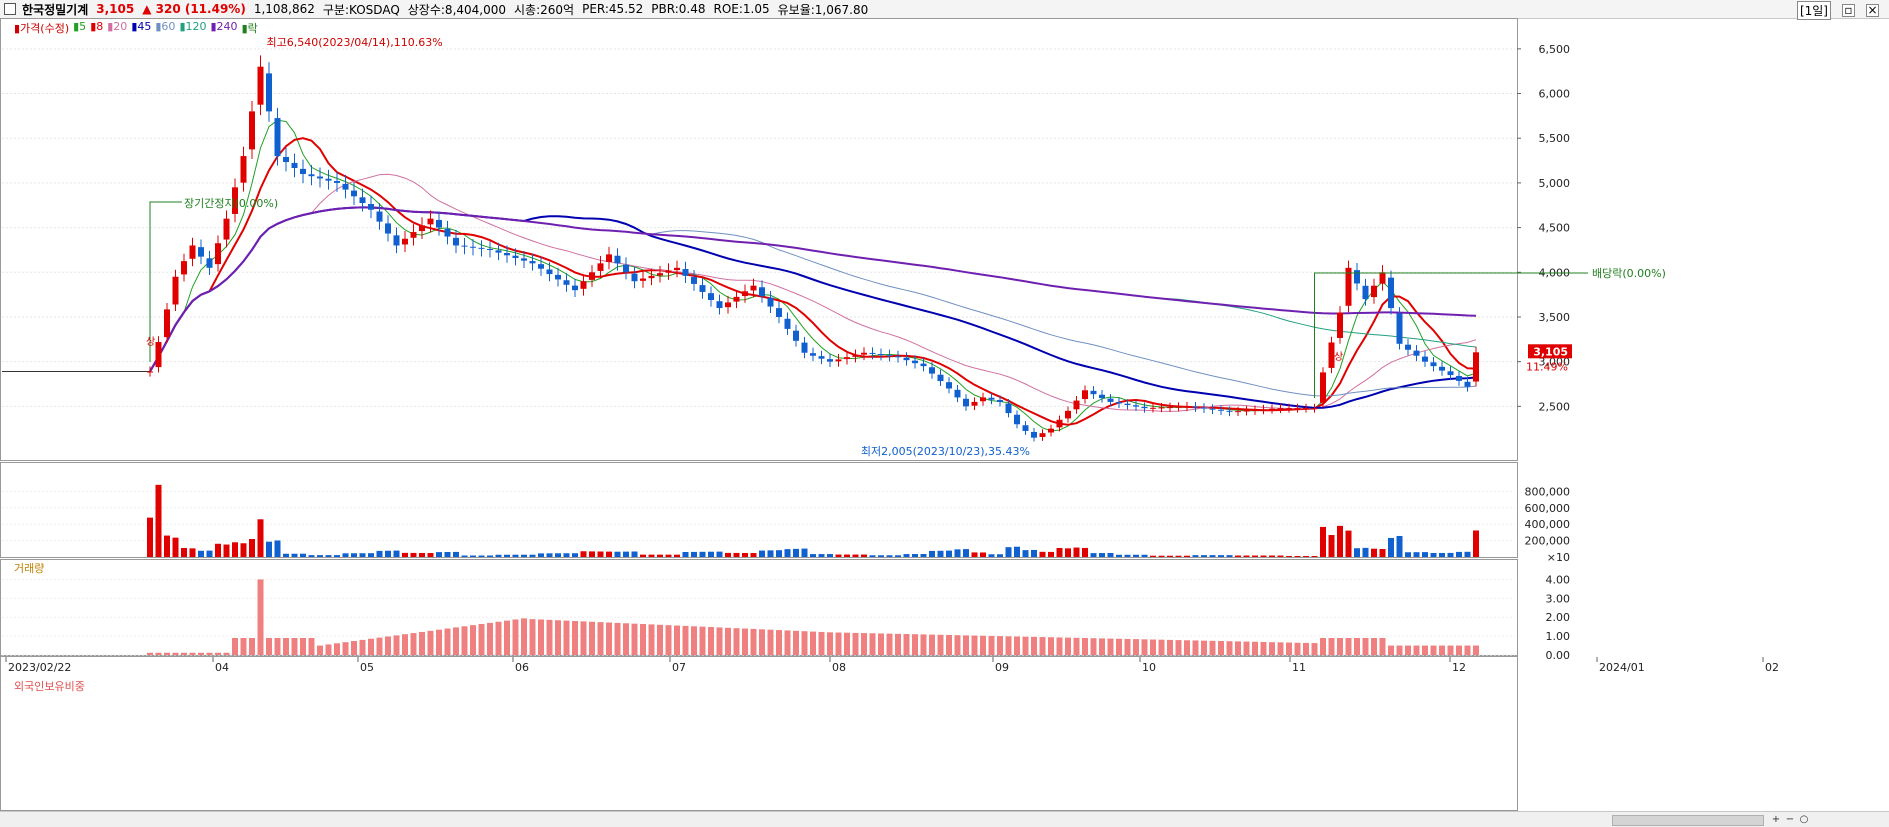  What do you see at coordinates (1555, 362) in the screenshot?
I see `ytick-label: 3,000` at bounding box center [1555, 362].